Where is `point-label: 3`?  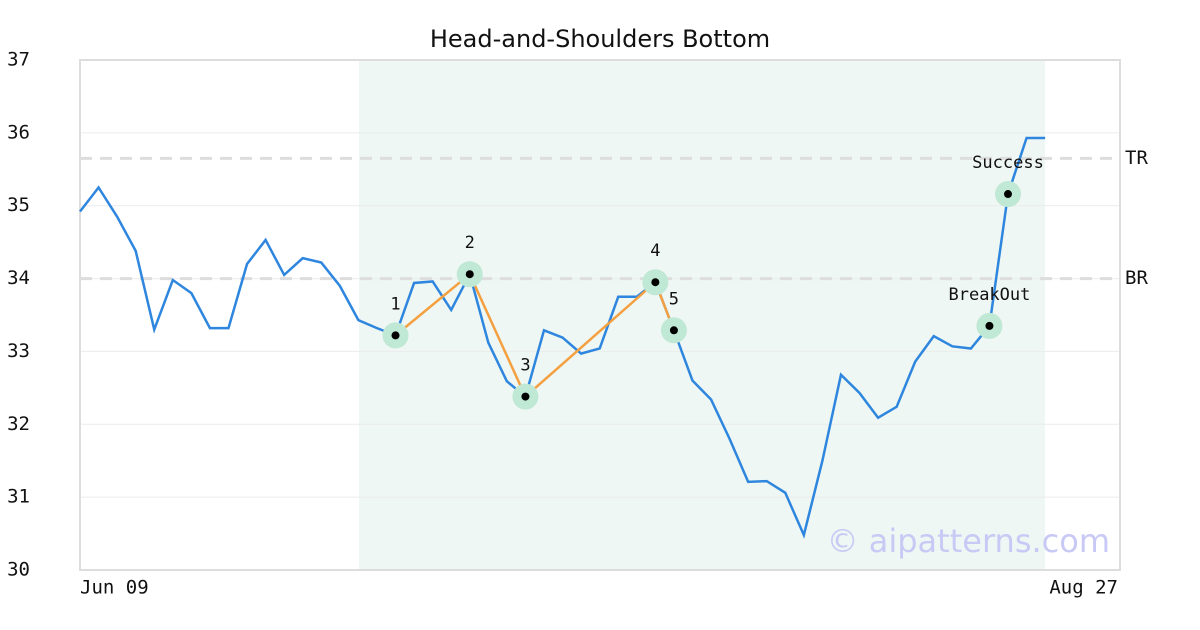
point-label: 3 is located at coordinates (525, 366).